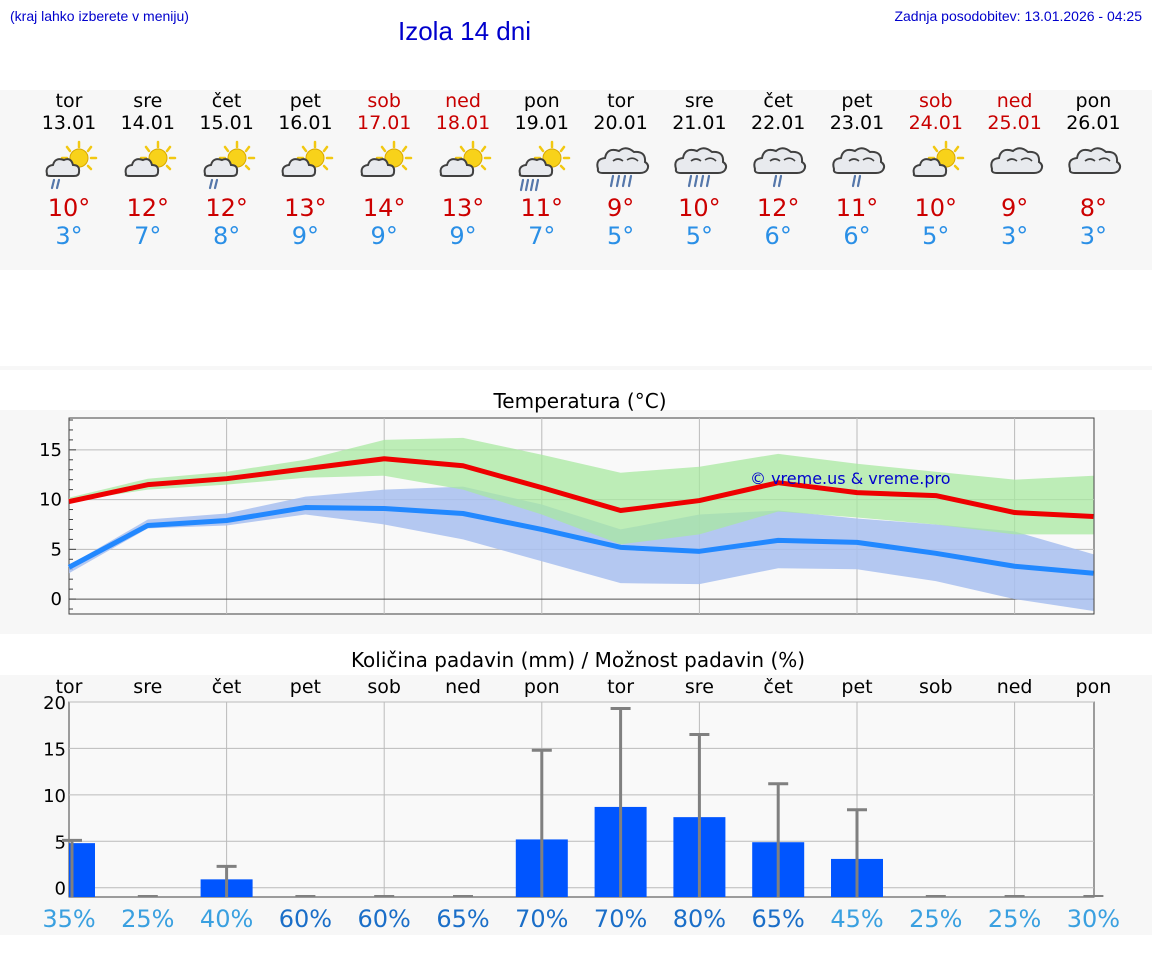 This screenshot has width=1152, height=975. I want to click on precipitation-probability-label: 25%, so click(935, 919).